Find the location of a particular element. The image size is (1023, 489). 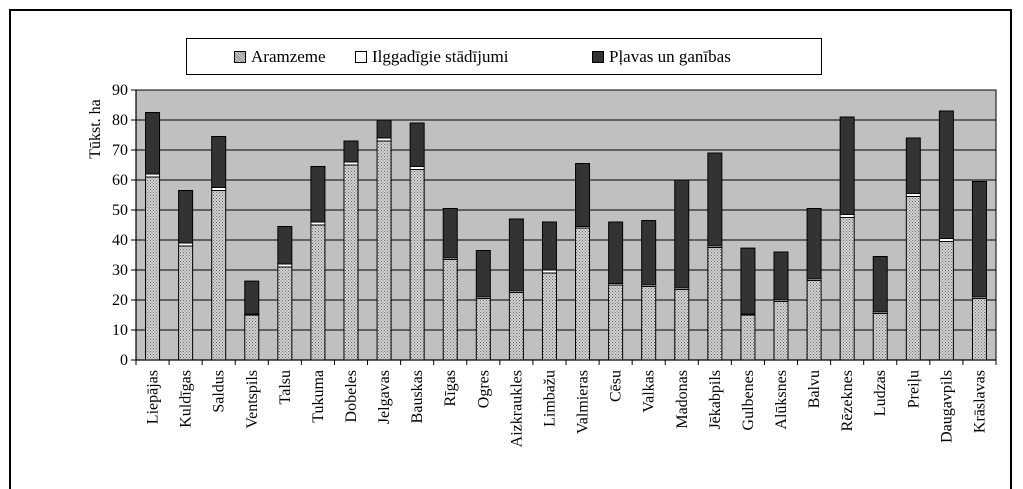

x-tick-label: Ludzas is located at coordinates (880, 393).